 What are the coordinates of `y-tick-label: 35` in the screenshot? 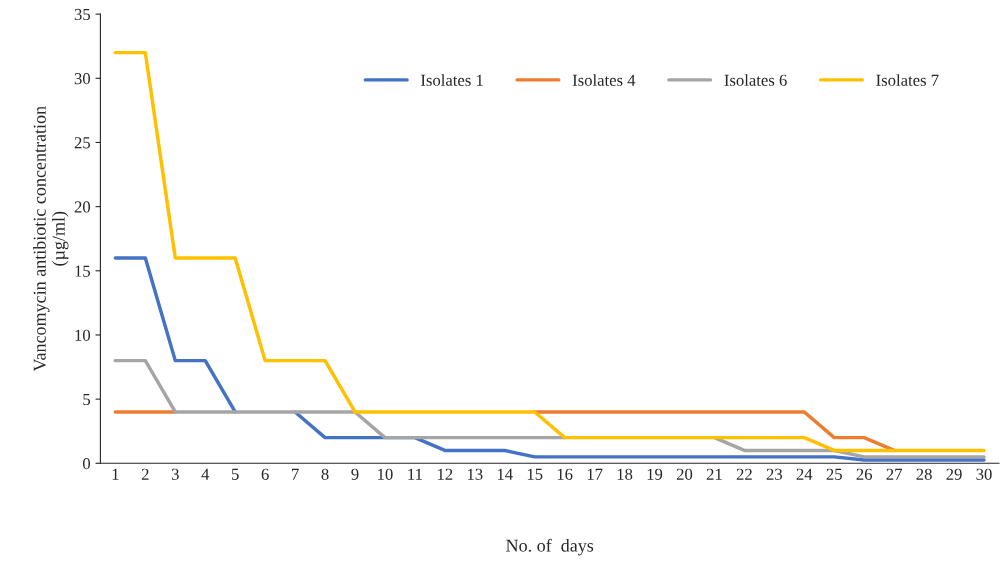 It's located at (82, 14).